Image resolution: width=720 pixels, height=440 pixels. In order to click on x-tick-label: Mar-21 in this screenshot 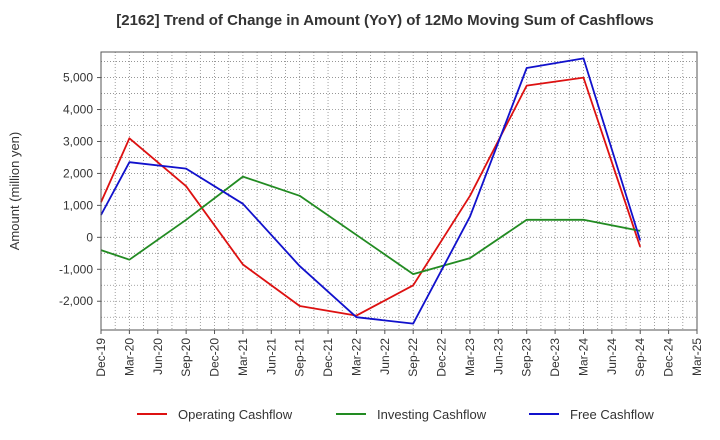, I will do `click(243, 357)`.